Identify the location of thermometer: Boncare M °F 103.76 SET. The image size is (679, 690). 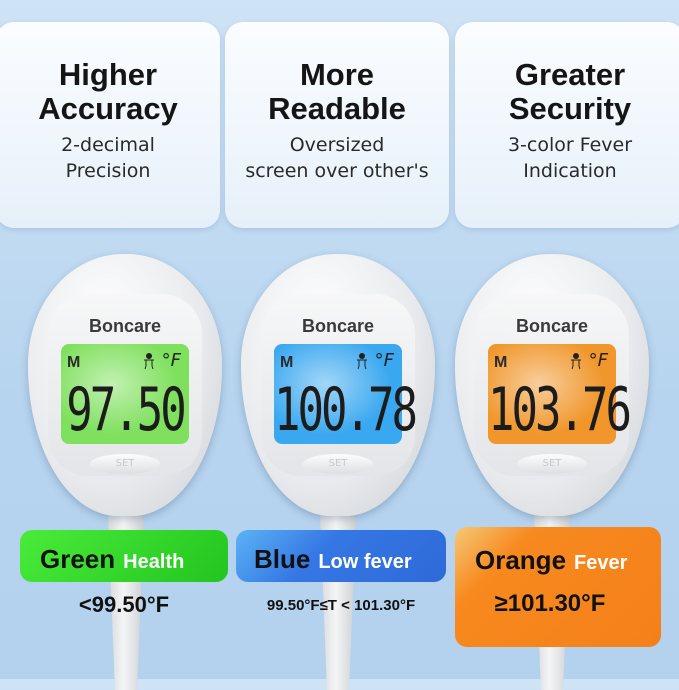
(552, 385).